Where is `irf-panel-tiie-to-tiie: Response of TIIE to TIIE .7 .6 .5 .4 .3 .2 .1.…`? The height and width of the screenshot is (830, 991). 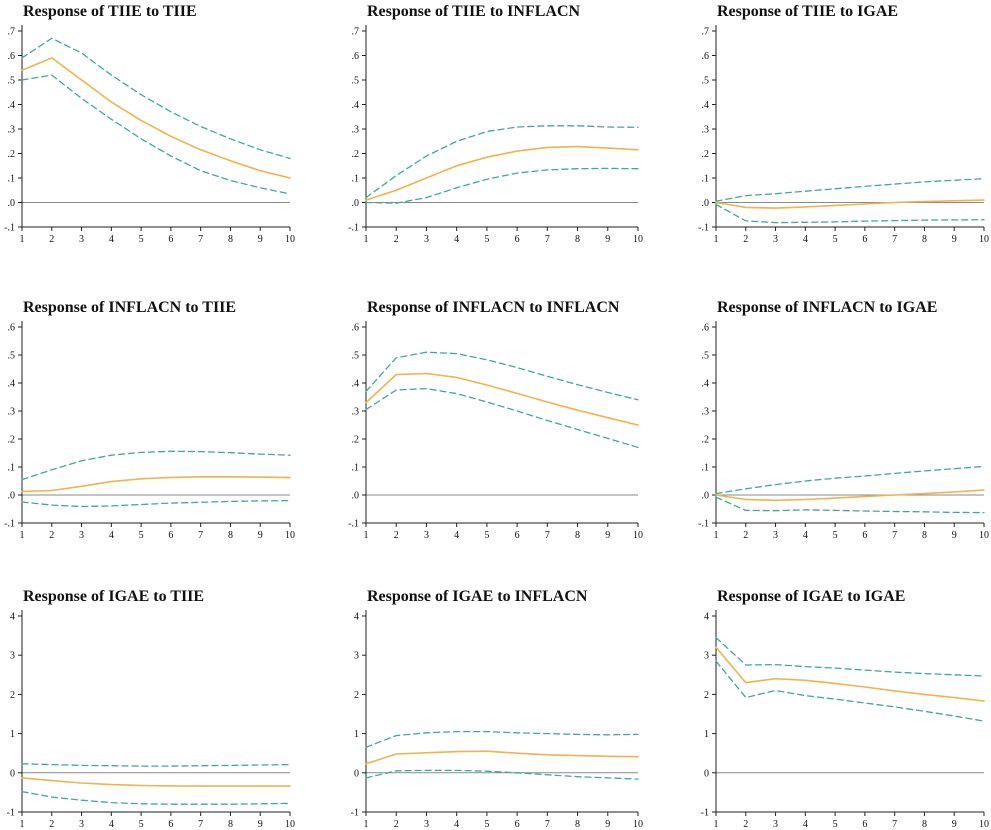
irf-panel-tiie-to-tiie: Response of TIIE to TIIE .7 .6 .5 .4 .3 .2 .1.… is located at coordinates (165, 138).